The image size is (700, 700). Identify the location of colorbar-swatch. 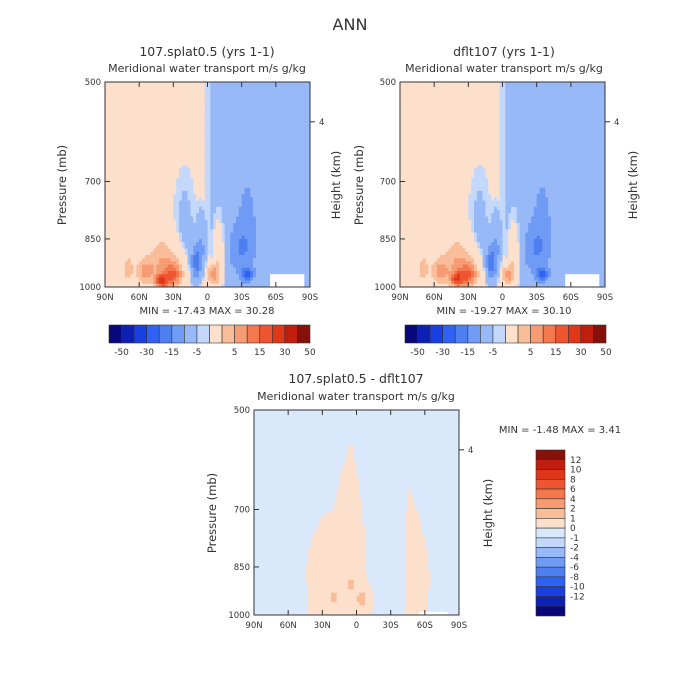
(203, 334).